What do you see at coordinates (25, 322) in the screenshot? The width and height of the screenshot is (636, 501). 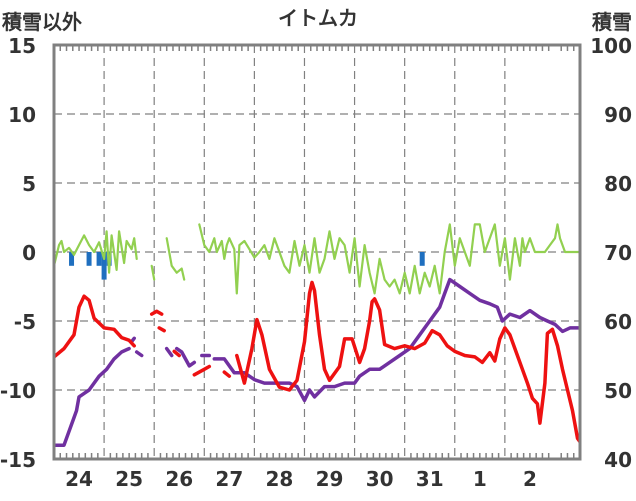 I see `left-tick-label: -5` at bounding box center [25, 322].